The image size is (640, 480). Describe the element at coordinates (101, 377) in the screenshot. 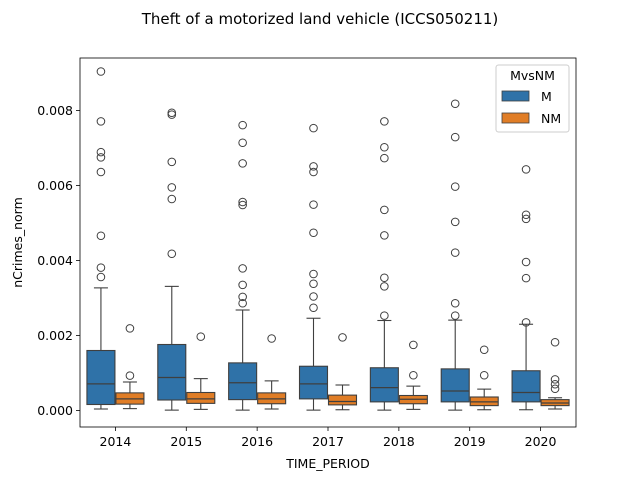

I see `box-m-2014` at that location.